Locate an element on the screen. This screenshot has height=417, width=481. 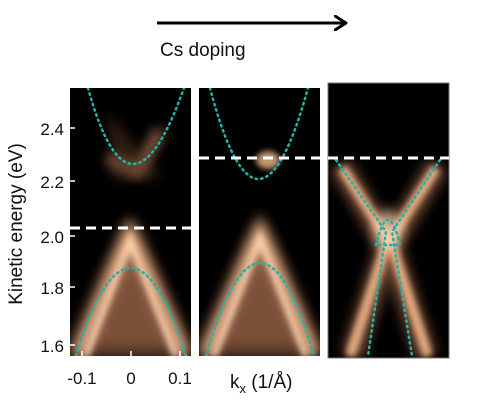
panel-3-band-fit-cone is located at coordinates (388, 233).